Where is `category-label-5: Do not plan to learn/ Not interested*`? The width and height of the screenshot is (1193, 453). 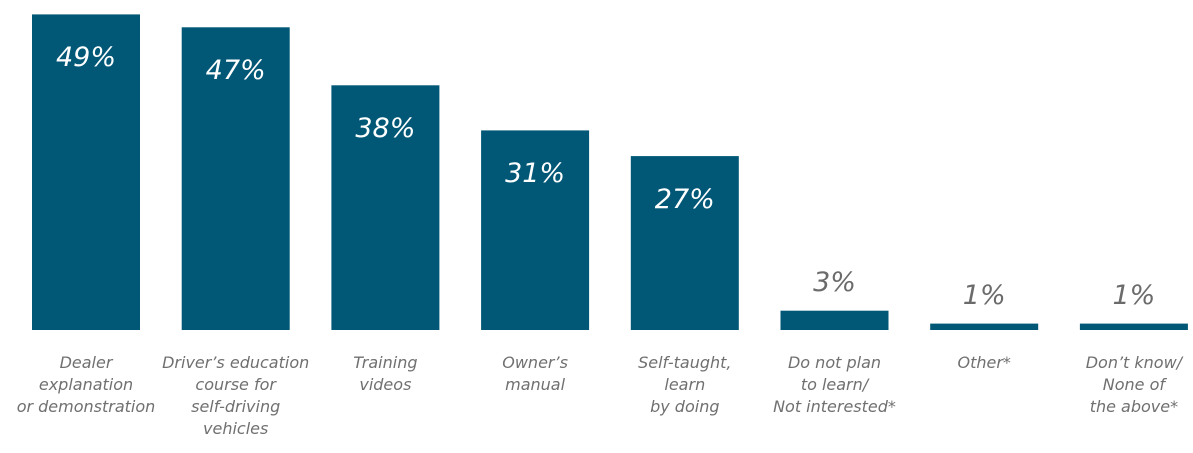 category-label-5: Do not plan to learn/ Not interested* is located at coordinates (834, 384).